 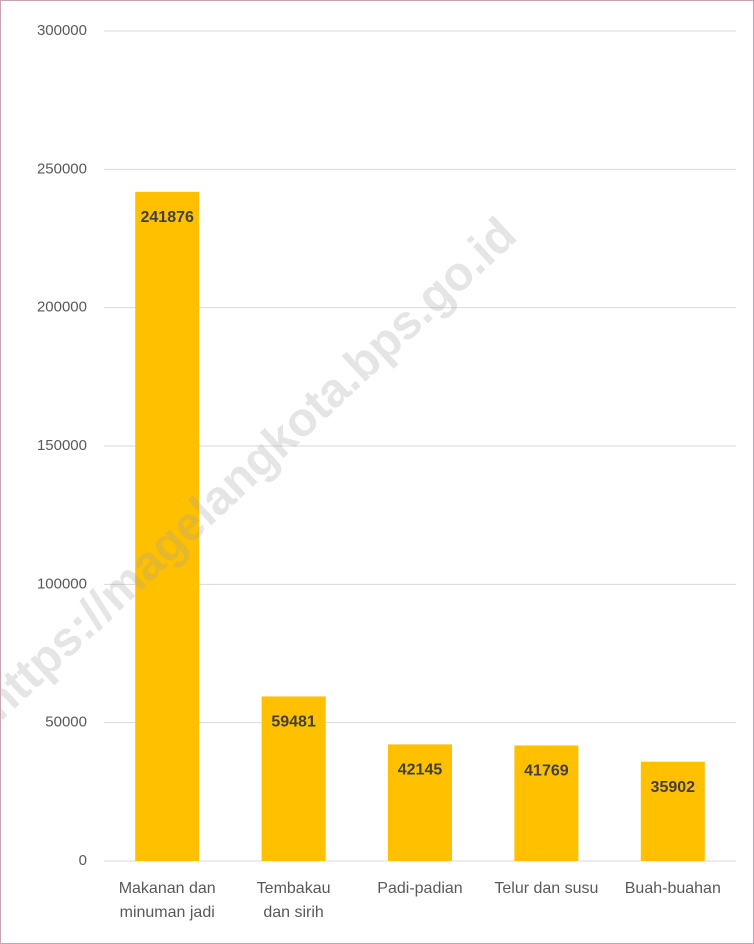 I want to click on y-tick-label: 0, so click(x=83, y=860).